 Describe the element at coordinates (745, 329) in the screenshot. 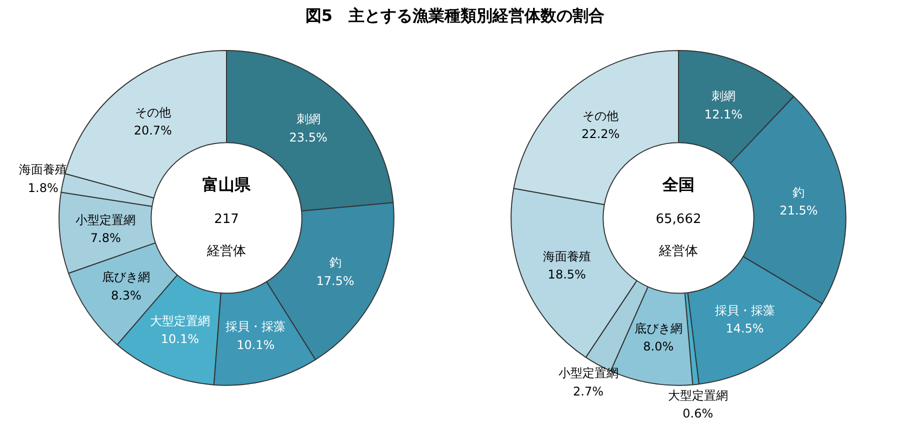

I see `data-label: 14.5%` at that location.